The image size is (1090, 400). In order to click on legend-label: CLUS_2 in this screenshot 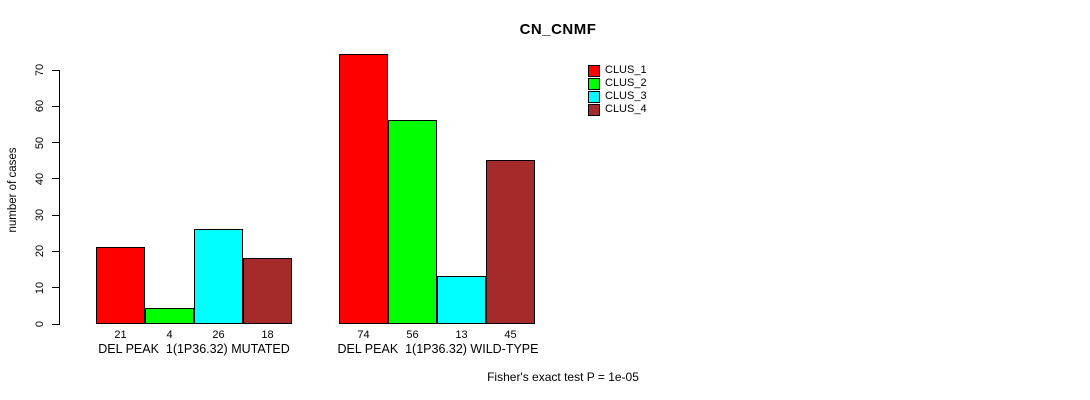, I will do `click(626, 83)`.